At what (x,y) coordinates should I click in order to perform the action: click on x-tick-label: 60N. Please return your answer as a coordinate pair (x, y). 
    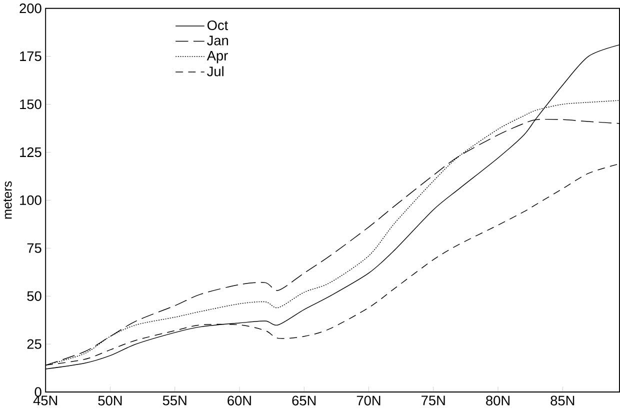
    Looking at the image, I should click on (239, 401).